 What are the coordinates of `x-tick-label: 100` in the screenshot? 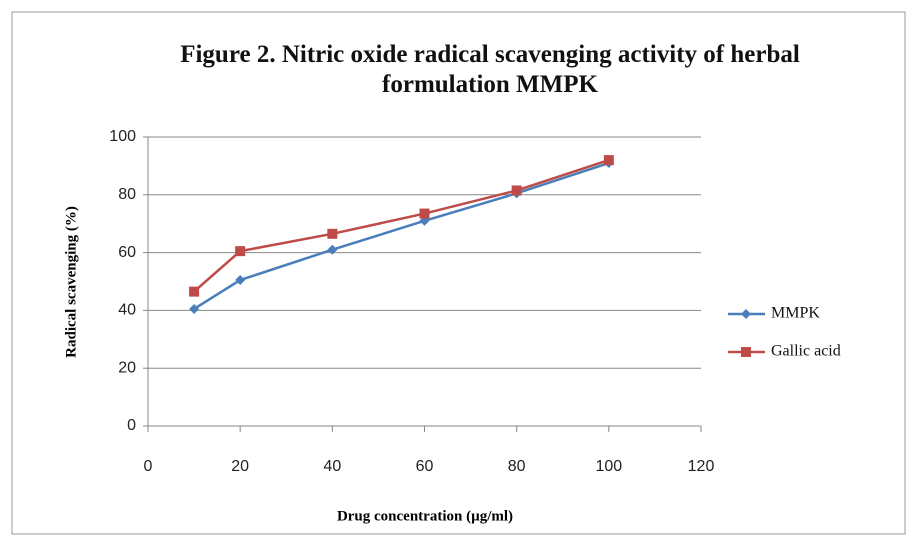 It's located at (608, 466).